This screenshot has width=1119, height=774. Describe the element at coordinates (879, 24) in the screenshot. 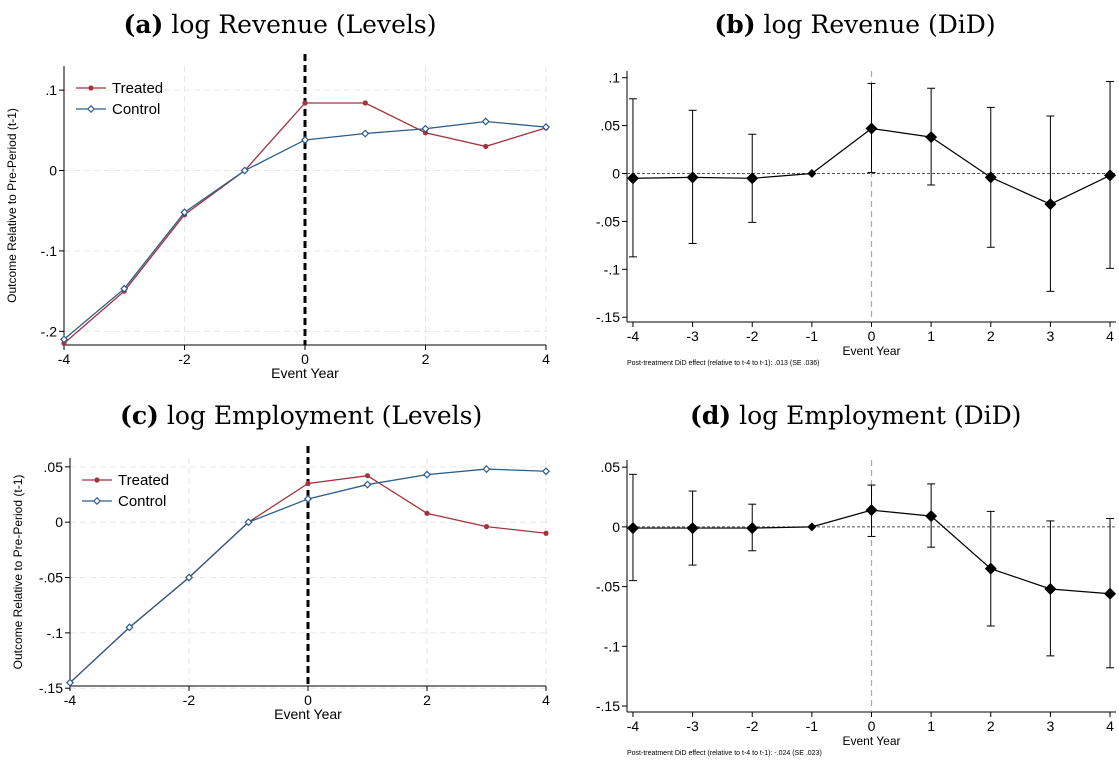

I see `panel-title-text-b: log Revenue (DiD)` at that location.